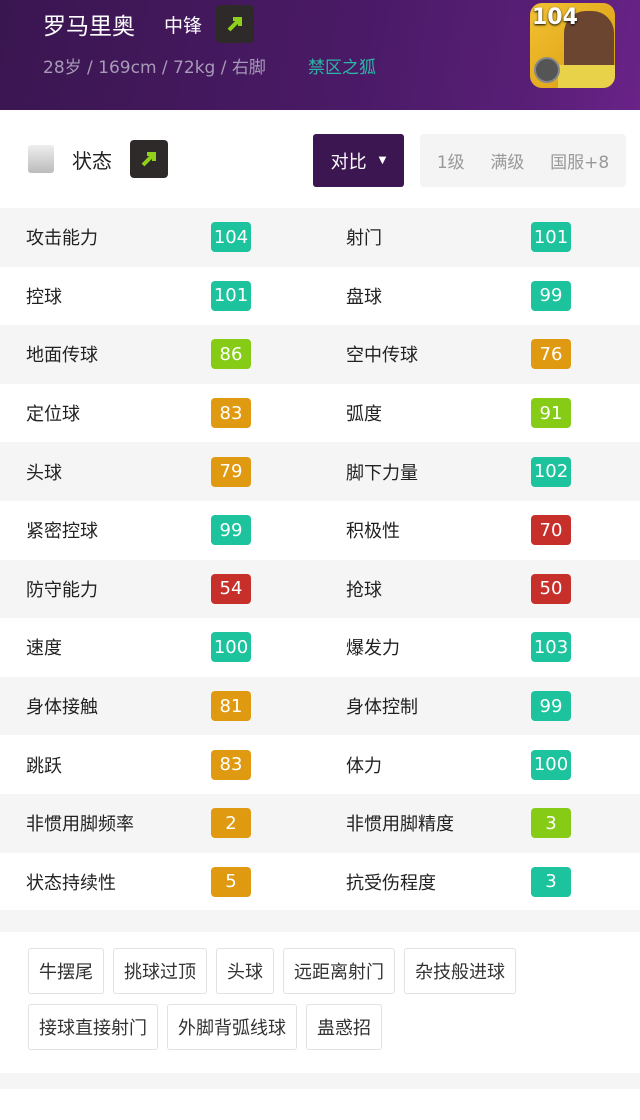  What do you see at coordinates (62, 532) in the screenshot?
I see `stat-label: 紧密控球` at bounding box center [62, 532].